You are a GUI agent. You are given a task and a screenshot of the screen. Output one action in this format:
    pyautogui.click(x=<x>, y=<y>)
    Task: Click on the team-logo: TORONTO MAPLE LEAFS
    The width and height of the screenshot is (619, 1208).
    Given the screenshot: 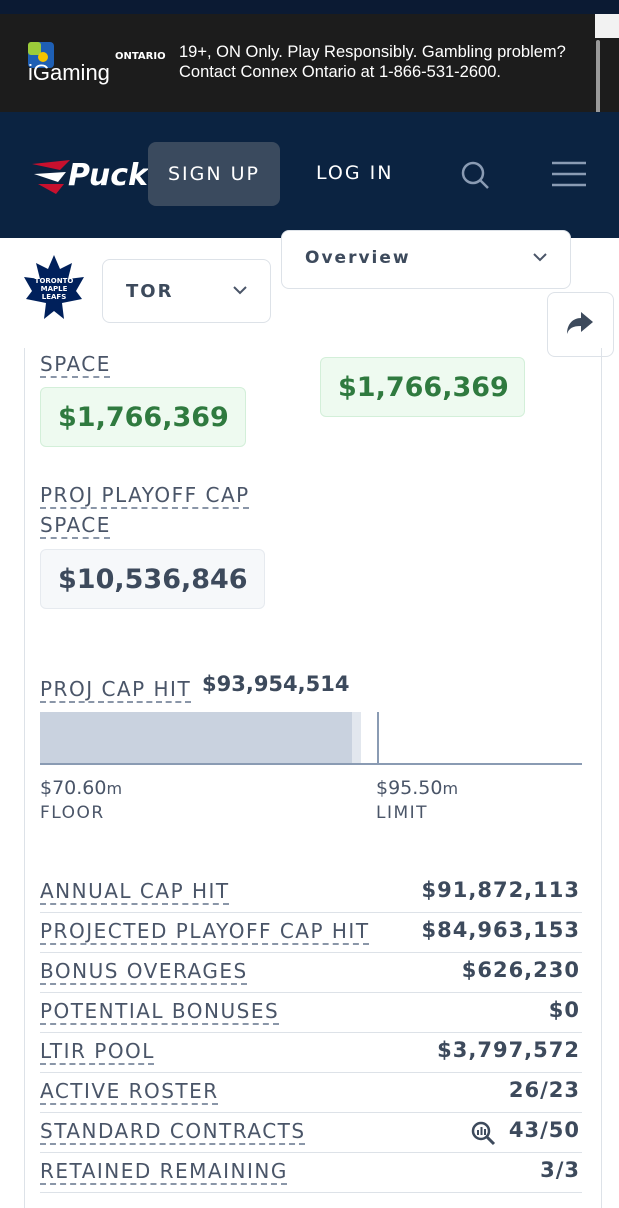 What is the action you would take?
    pyautogui.click(x=54, y=287)
    